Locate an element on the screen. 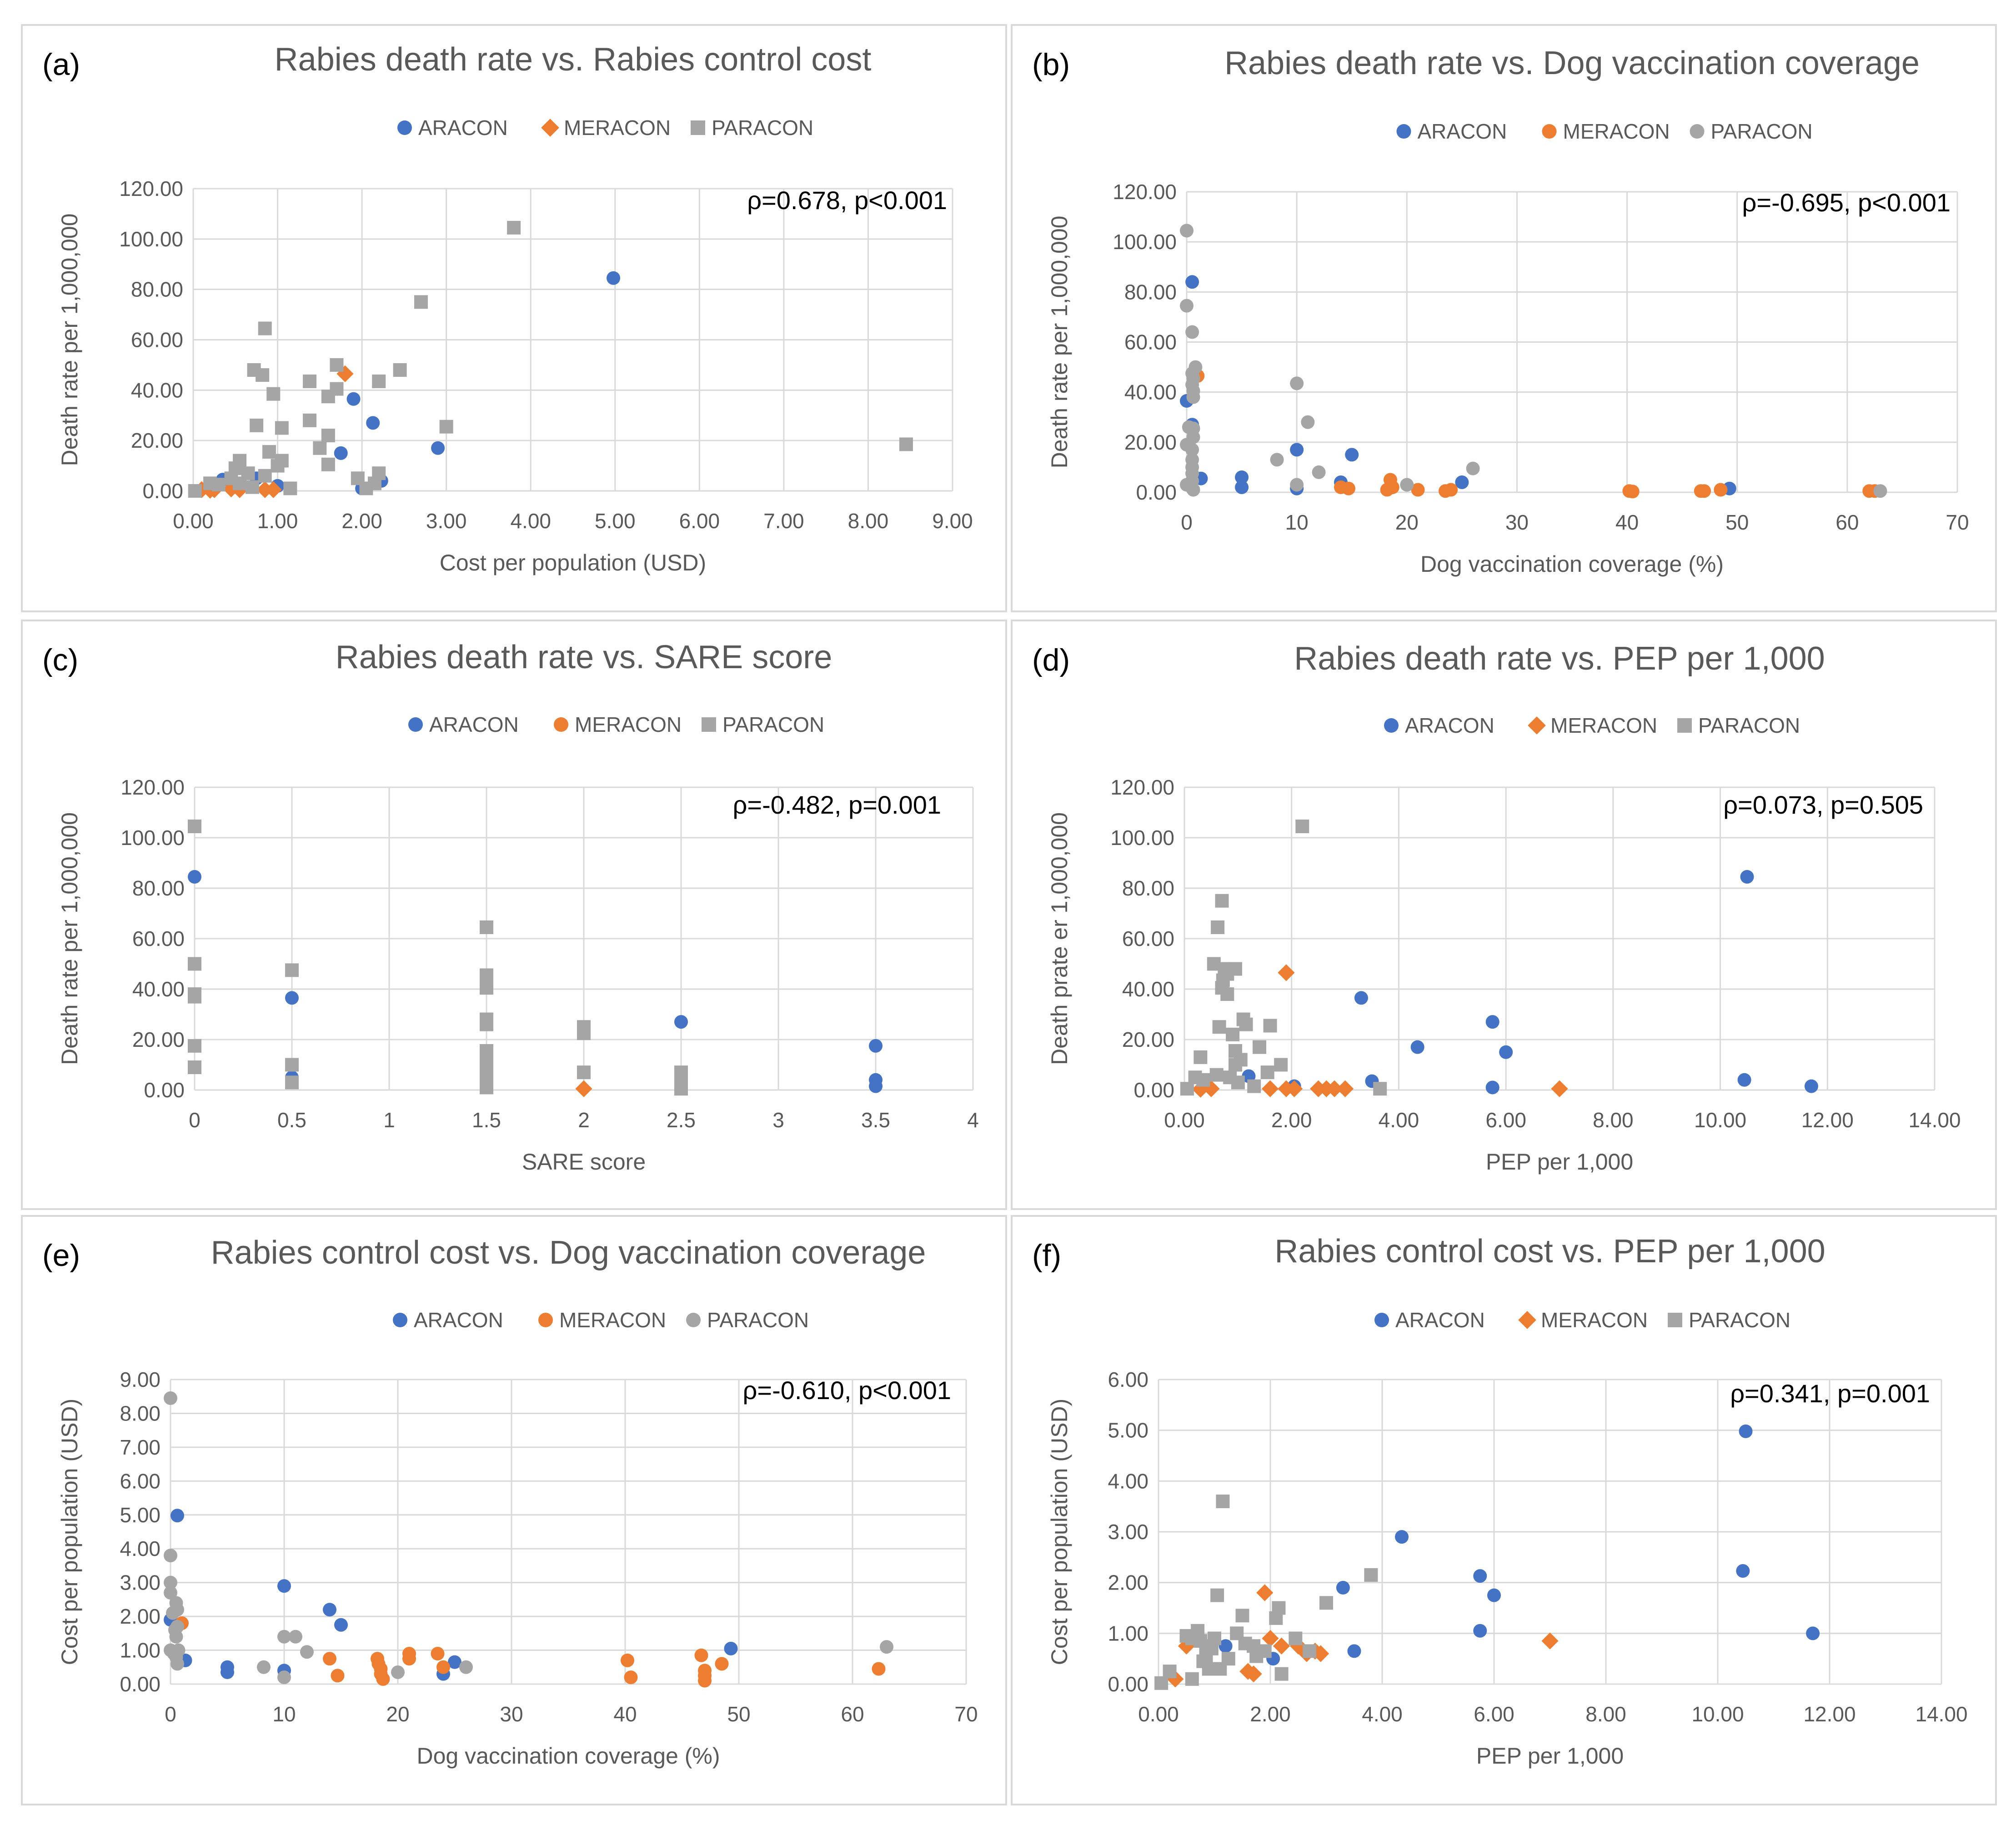 The height and width of the screenshot is (1825, 2016). y-tick-label: 5.00 is located at coordinates (140, 1515).